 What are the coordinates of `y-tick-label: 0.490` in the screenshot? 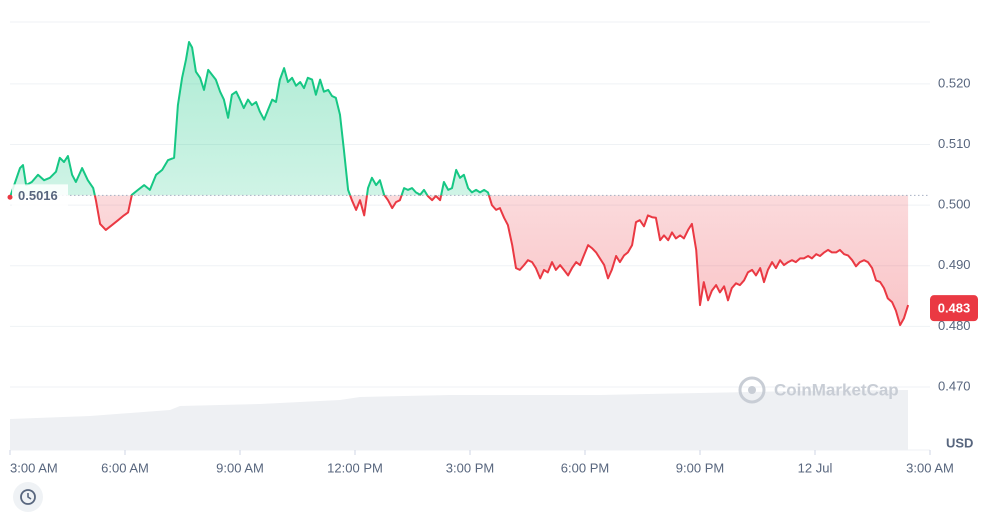 It's located at (954, 264).